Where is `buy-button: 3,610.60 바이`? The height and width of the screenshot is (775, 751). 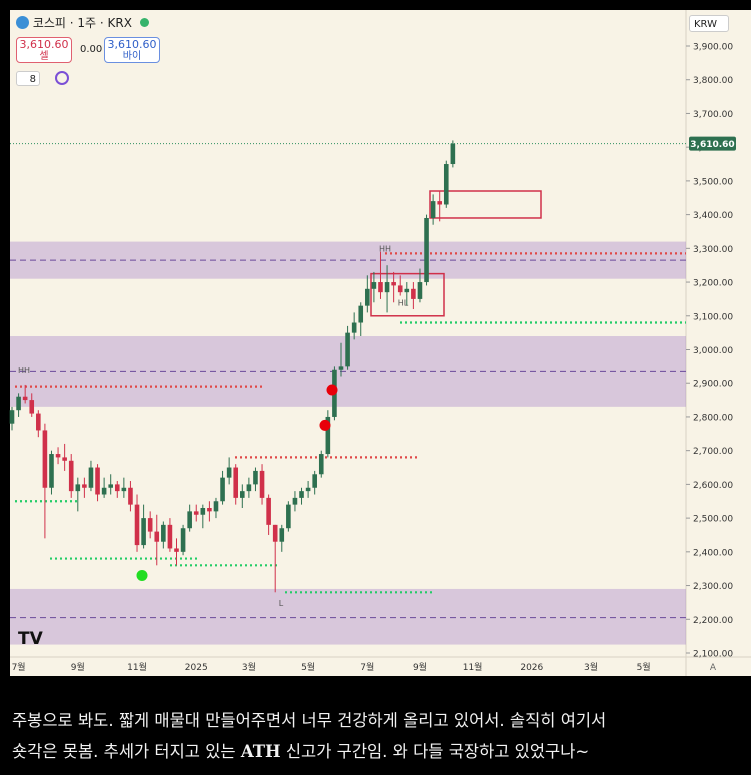 buy-button: 3,610.60 바이 is located at coordinates (132, 50).